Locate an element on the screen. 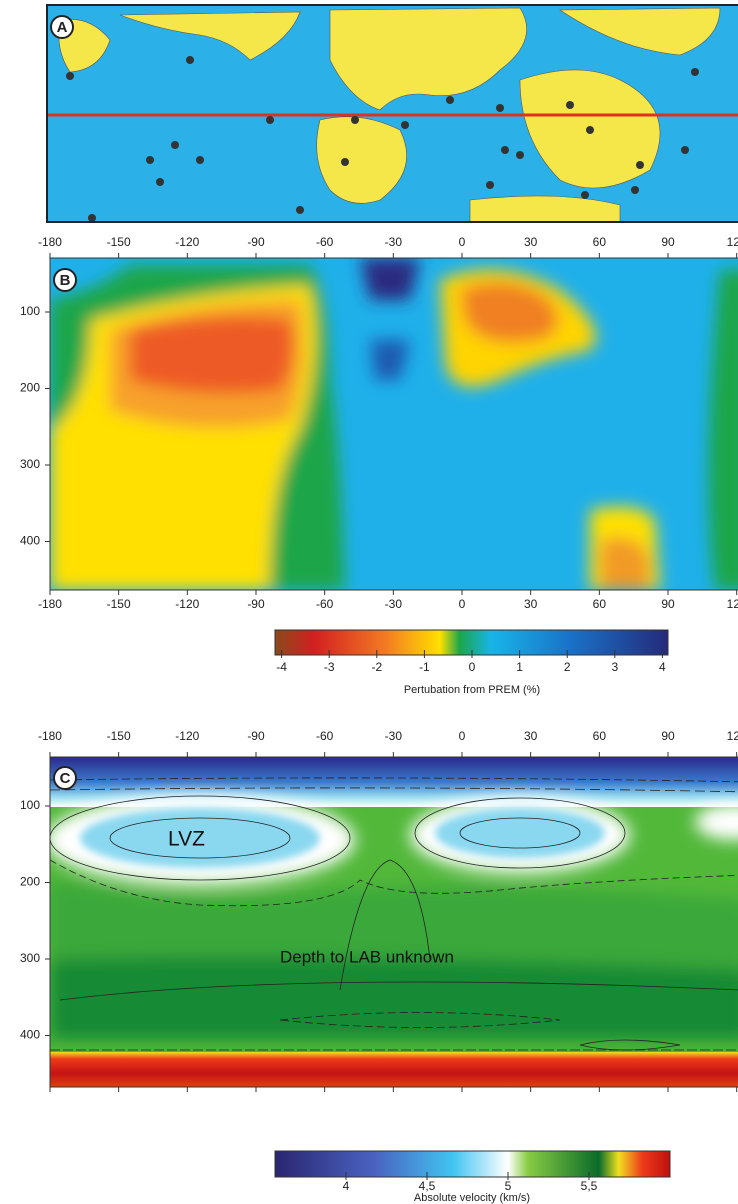 This screenshot has height=1204, width=738. colorbar-tick-label: -2 is located at coordinates (376, 667).